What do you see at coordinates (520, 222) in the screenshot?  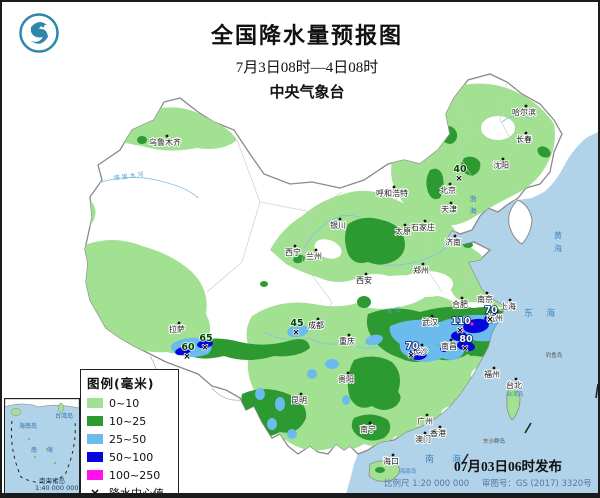 I see `korea-peninsula` at bounding box center [520, 222].